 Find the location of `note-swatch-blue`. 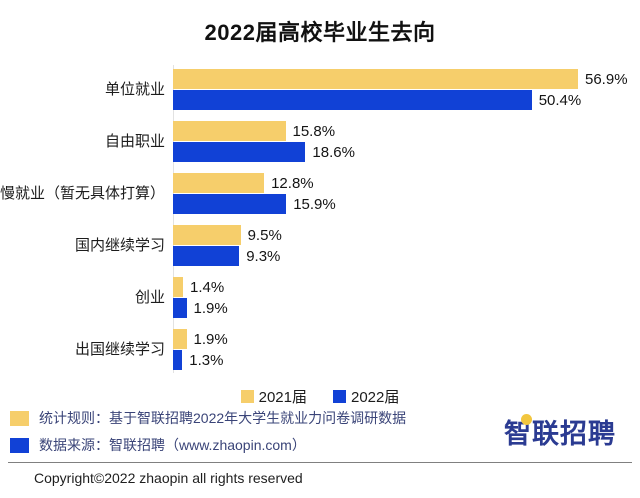

note-swatch-blue is located at coordinates (19, 445).